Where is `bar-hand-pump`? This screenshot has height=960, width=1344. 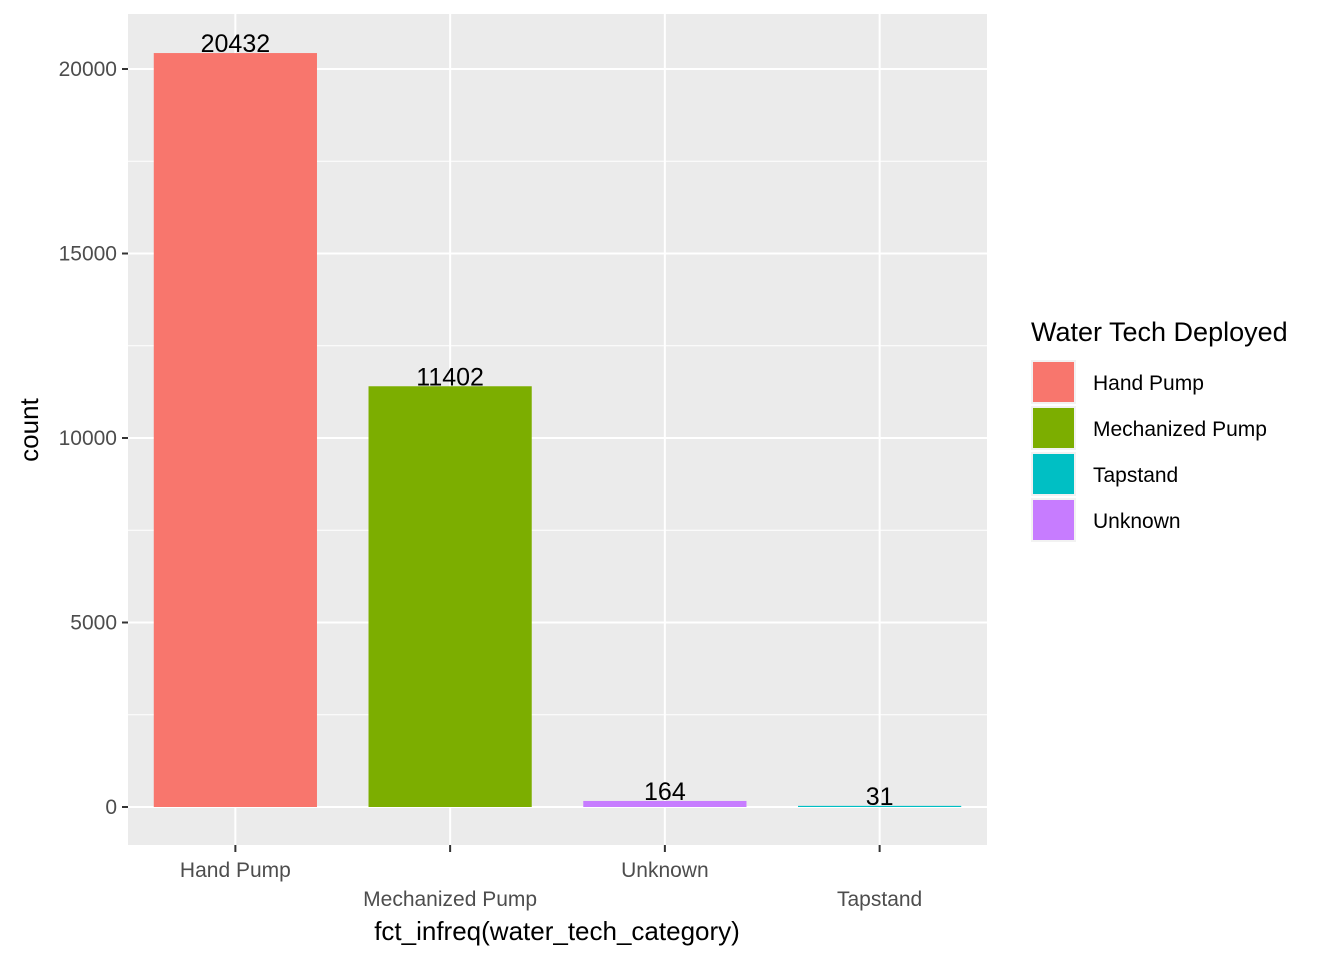
bar-hand-pump is located at coordinates (235, 430).